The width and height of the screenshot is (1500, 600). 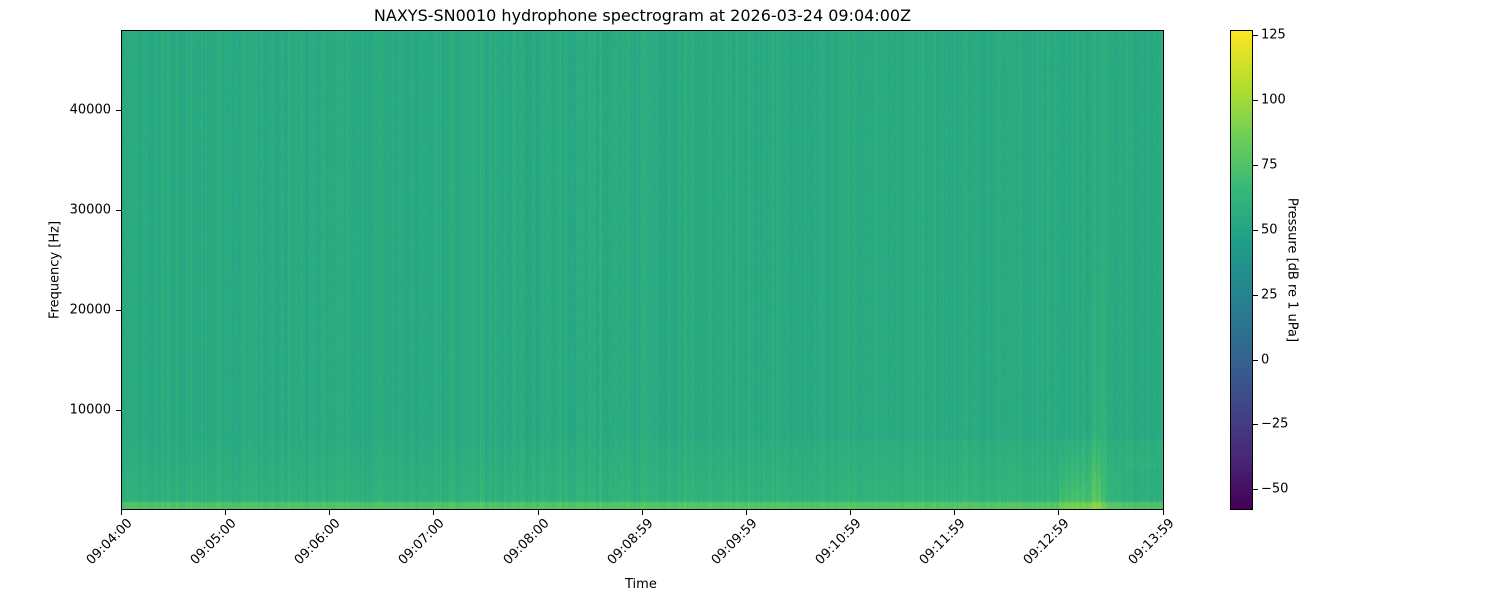 I want to click on y-tick-label: 40000, so click(x=90, y=110).